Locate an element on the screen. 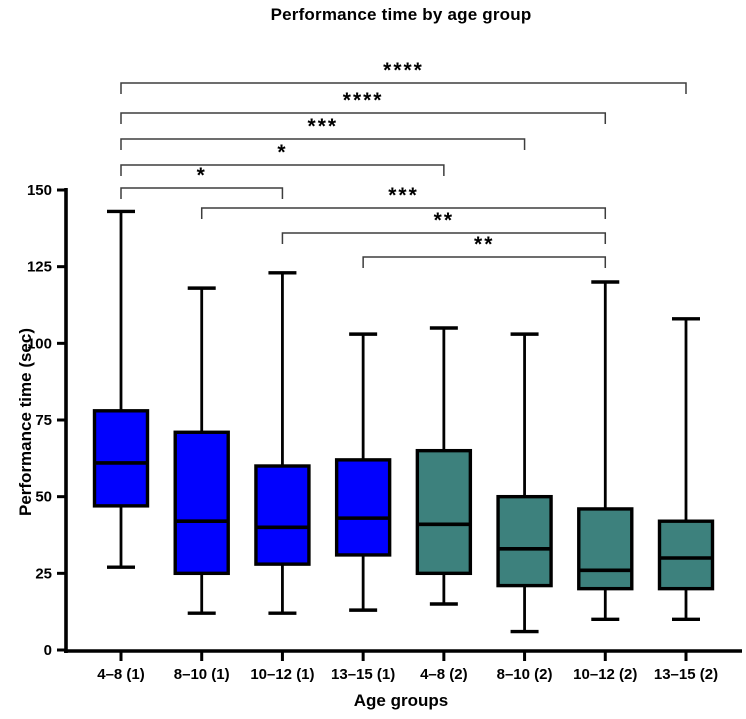 This screenshot has height=719, width=746. significance-bracket-8-10-1-vs-10-12-2: *** is located at coordinates (403, 201).